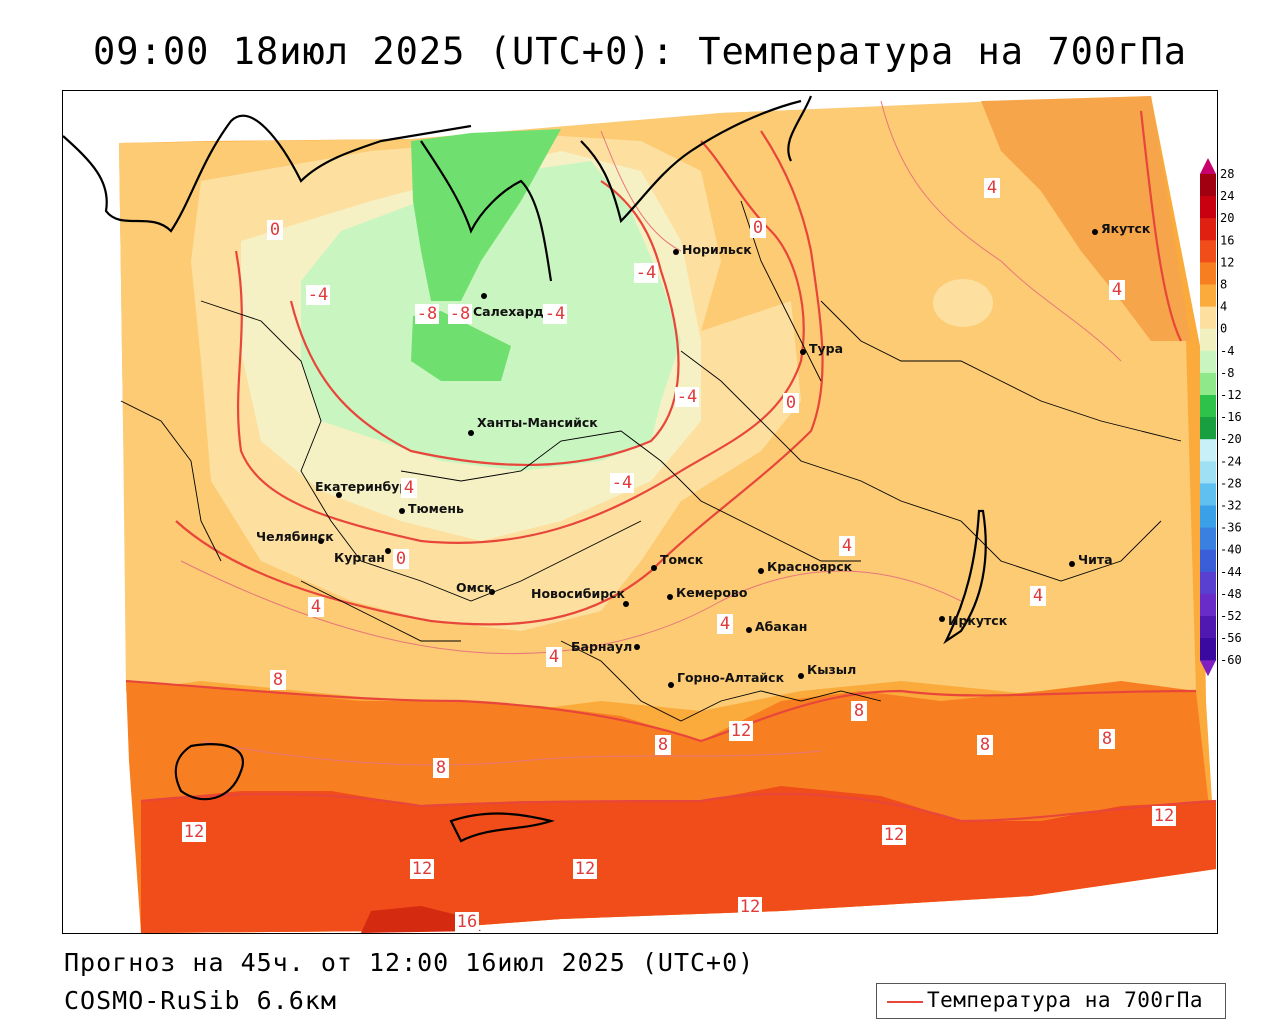 The height and width of the screenshot is (1024, 1280). What do you see at coordinates (859, 711) in the screenshot?
I see `isoline-label: 8` at bounding box center [859, 711].